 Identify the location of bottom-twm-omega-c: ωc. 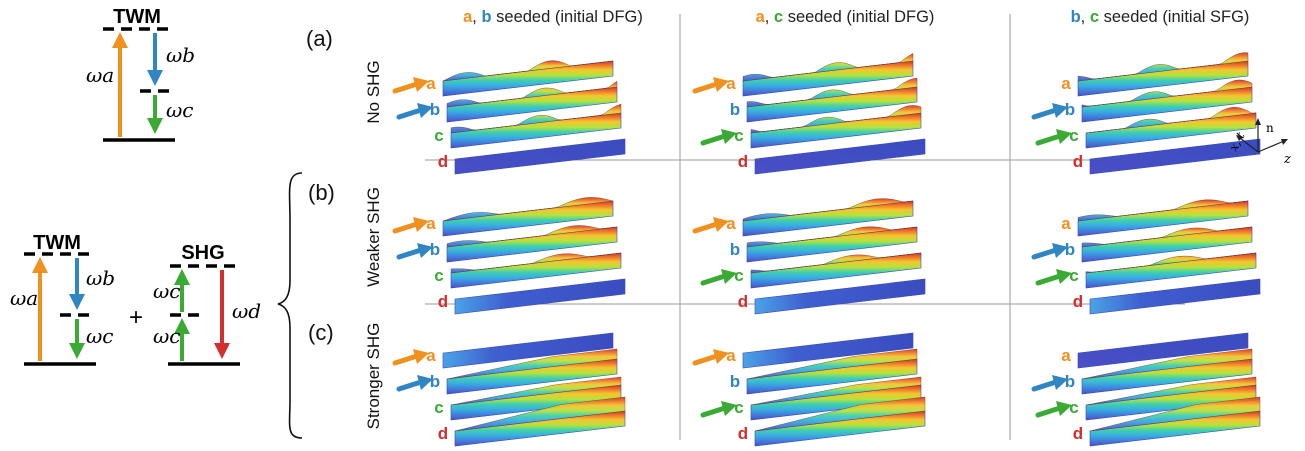
(100, 336).